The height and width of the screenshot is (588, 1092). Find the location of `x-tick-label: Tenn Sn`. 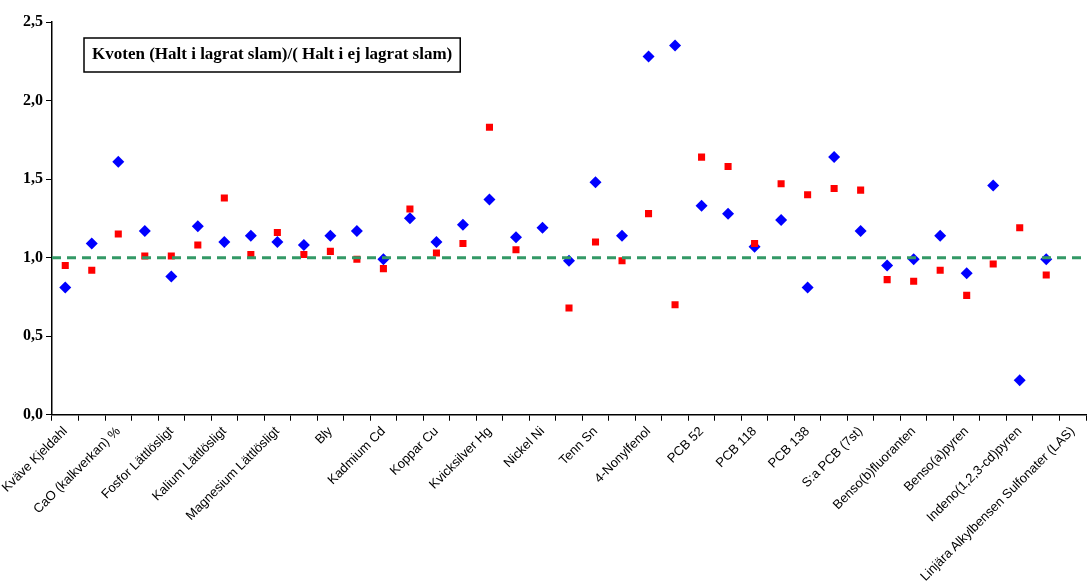

x-tick-label: Tenn Sn is located at coordinates (578, 445).